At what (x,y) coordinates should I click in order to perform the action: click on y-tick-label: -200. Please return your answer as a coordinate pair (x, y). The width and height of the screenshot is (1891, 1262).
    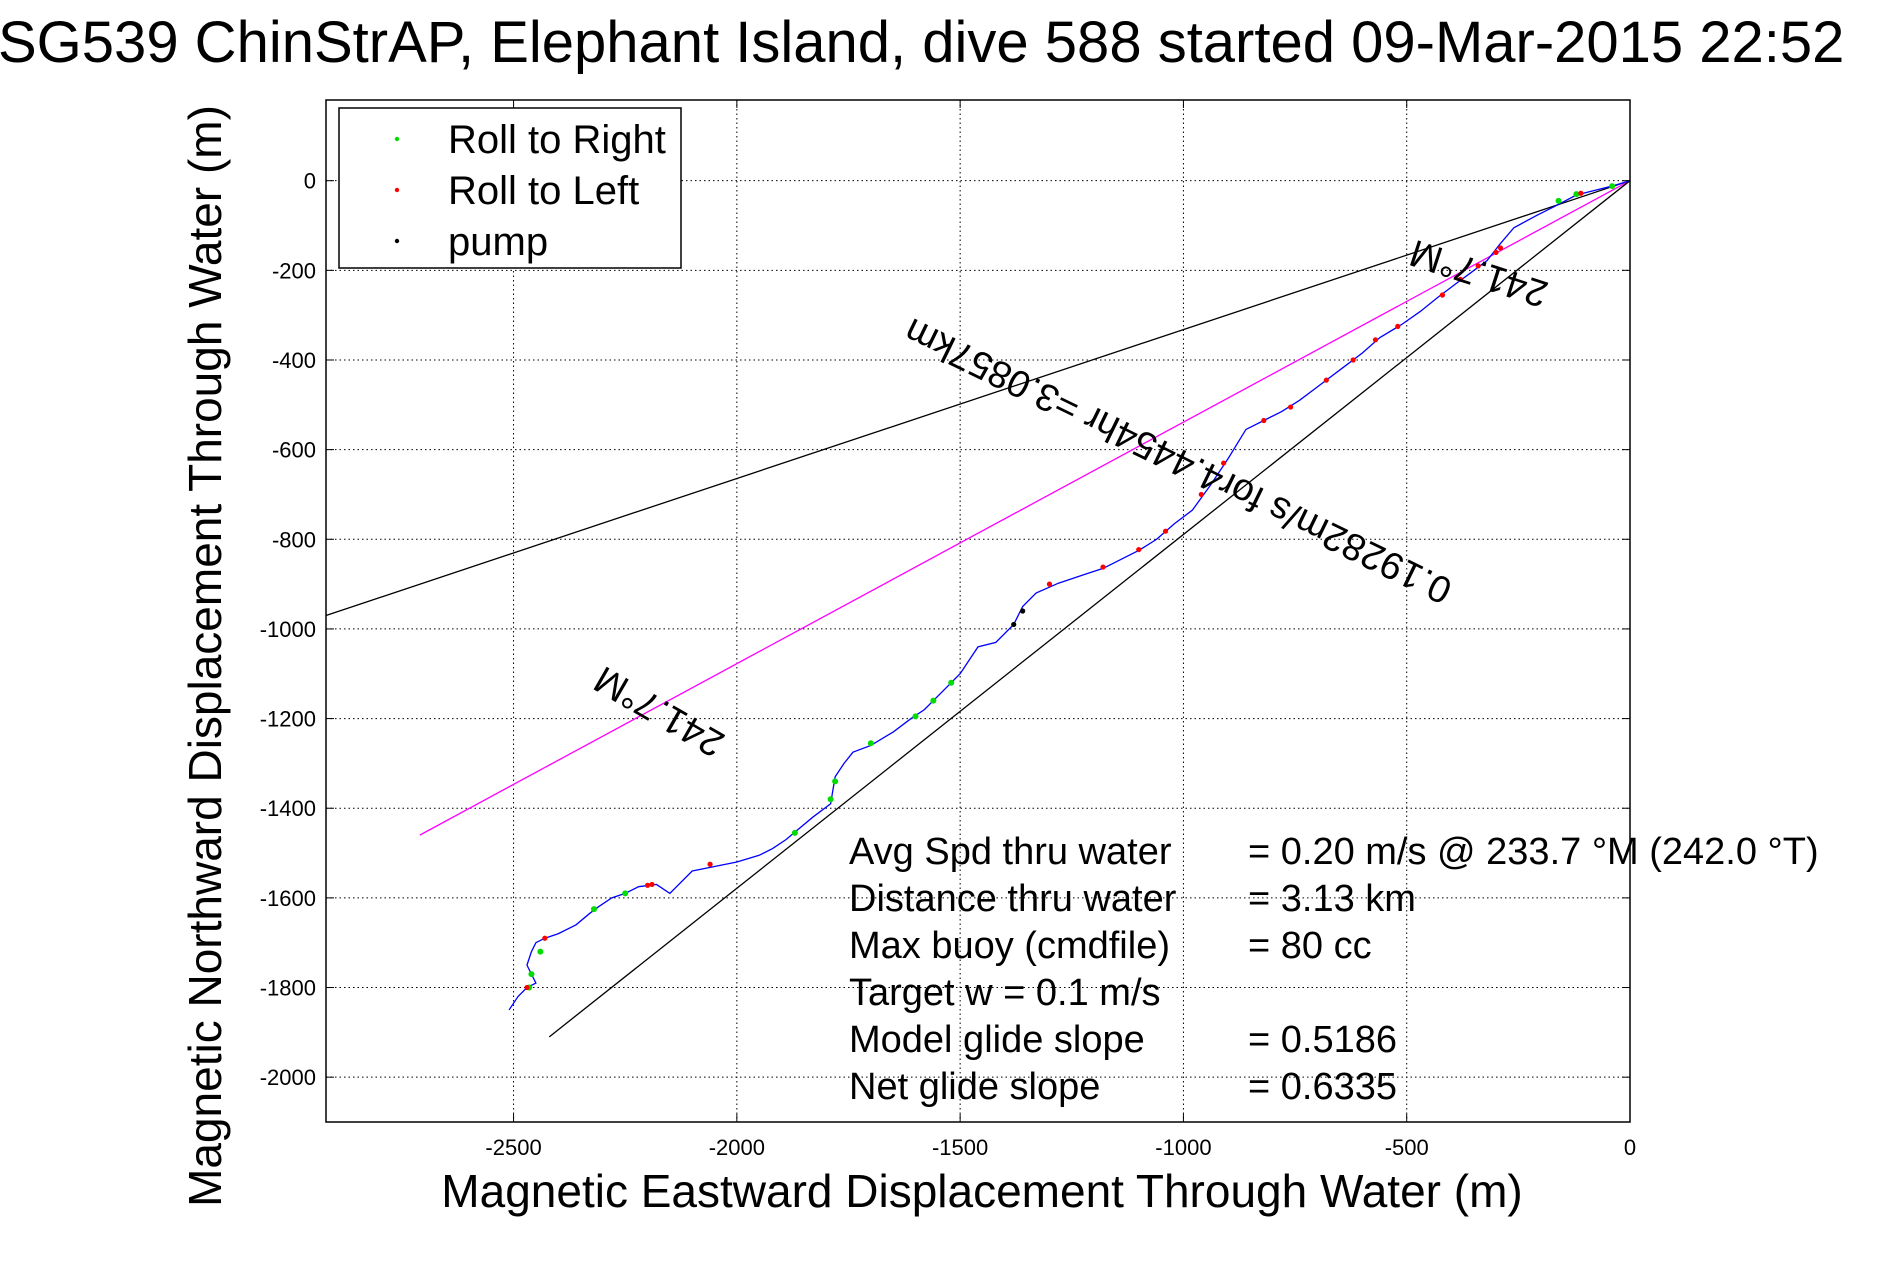
    Looking at the image, I should click on (294, 270).